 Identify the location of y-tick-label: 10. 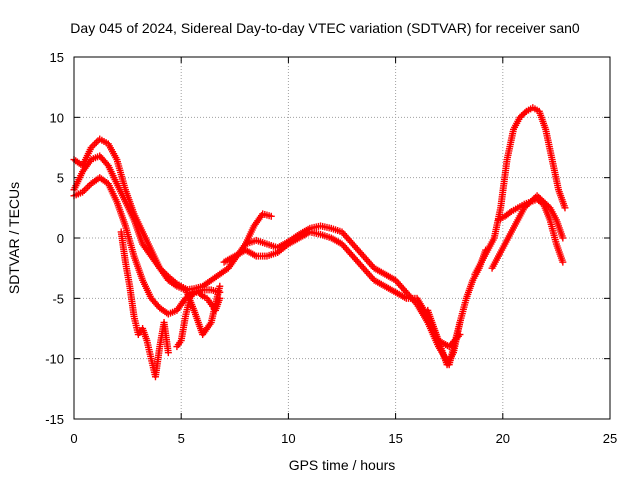
(57, 117).